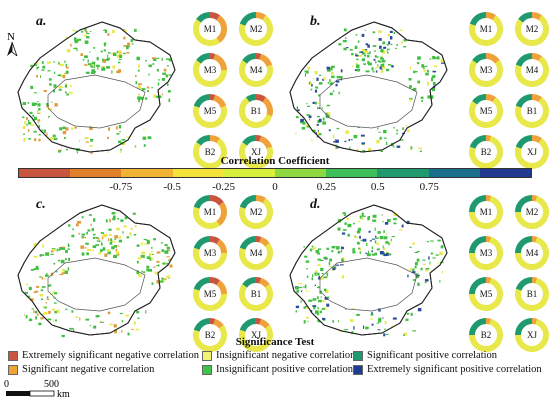 The height and width of the screenshot is (405, 550). I want to click on panel-letter-c: c., so click(41, 204).